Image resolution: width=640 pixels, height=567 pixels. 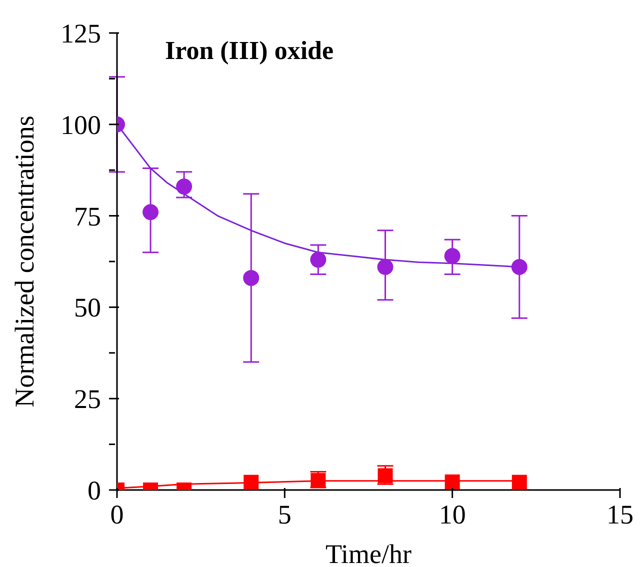 I want to click on y-tick-label: 25, so click(x=87, y=399).